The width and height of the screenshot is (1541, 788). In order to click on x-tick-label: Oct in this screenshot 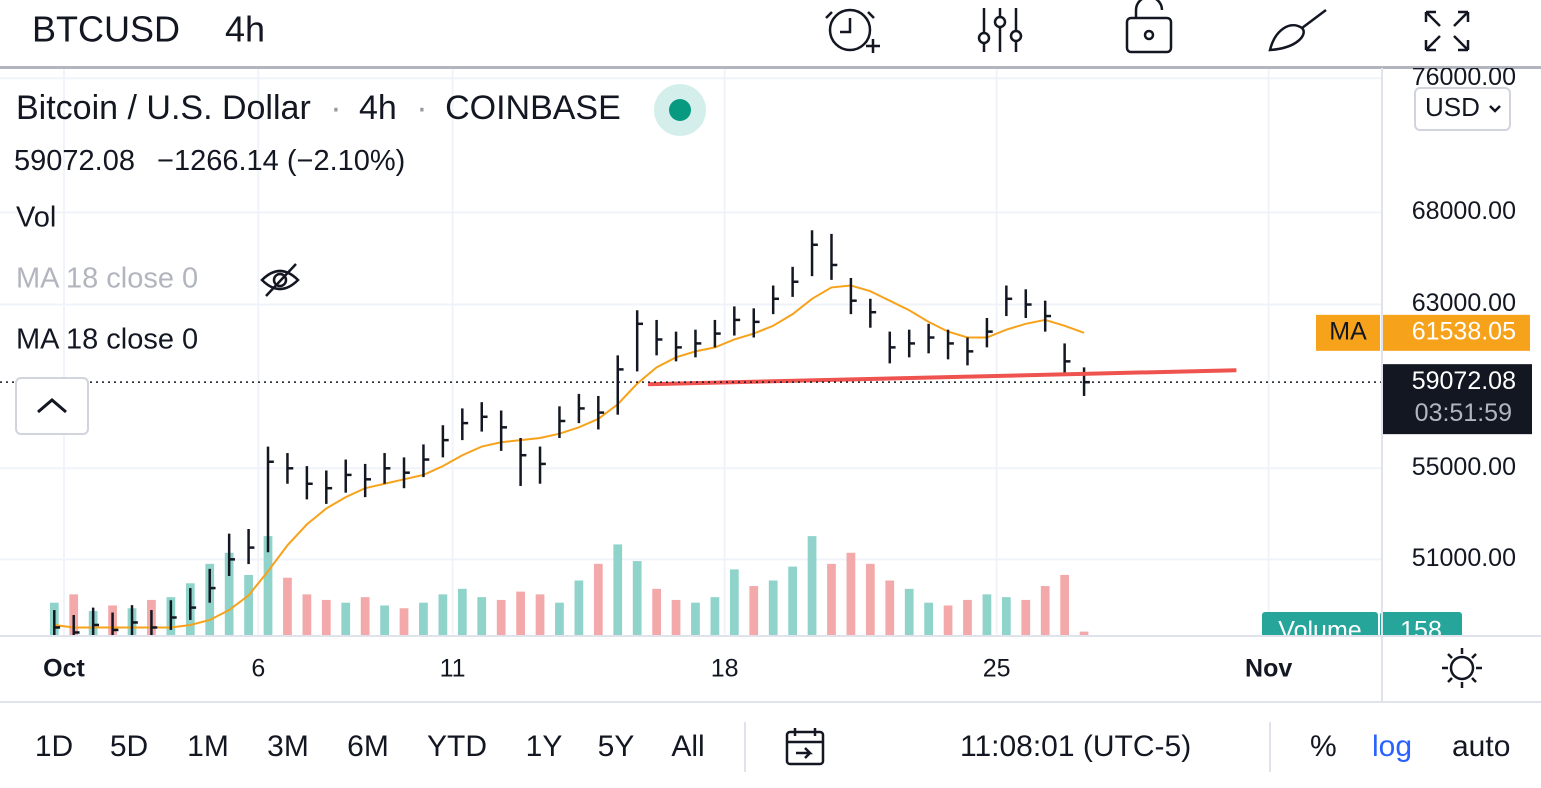, I will do `click(64, 669)`.